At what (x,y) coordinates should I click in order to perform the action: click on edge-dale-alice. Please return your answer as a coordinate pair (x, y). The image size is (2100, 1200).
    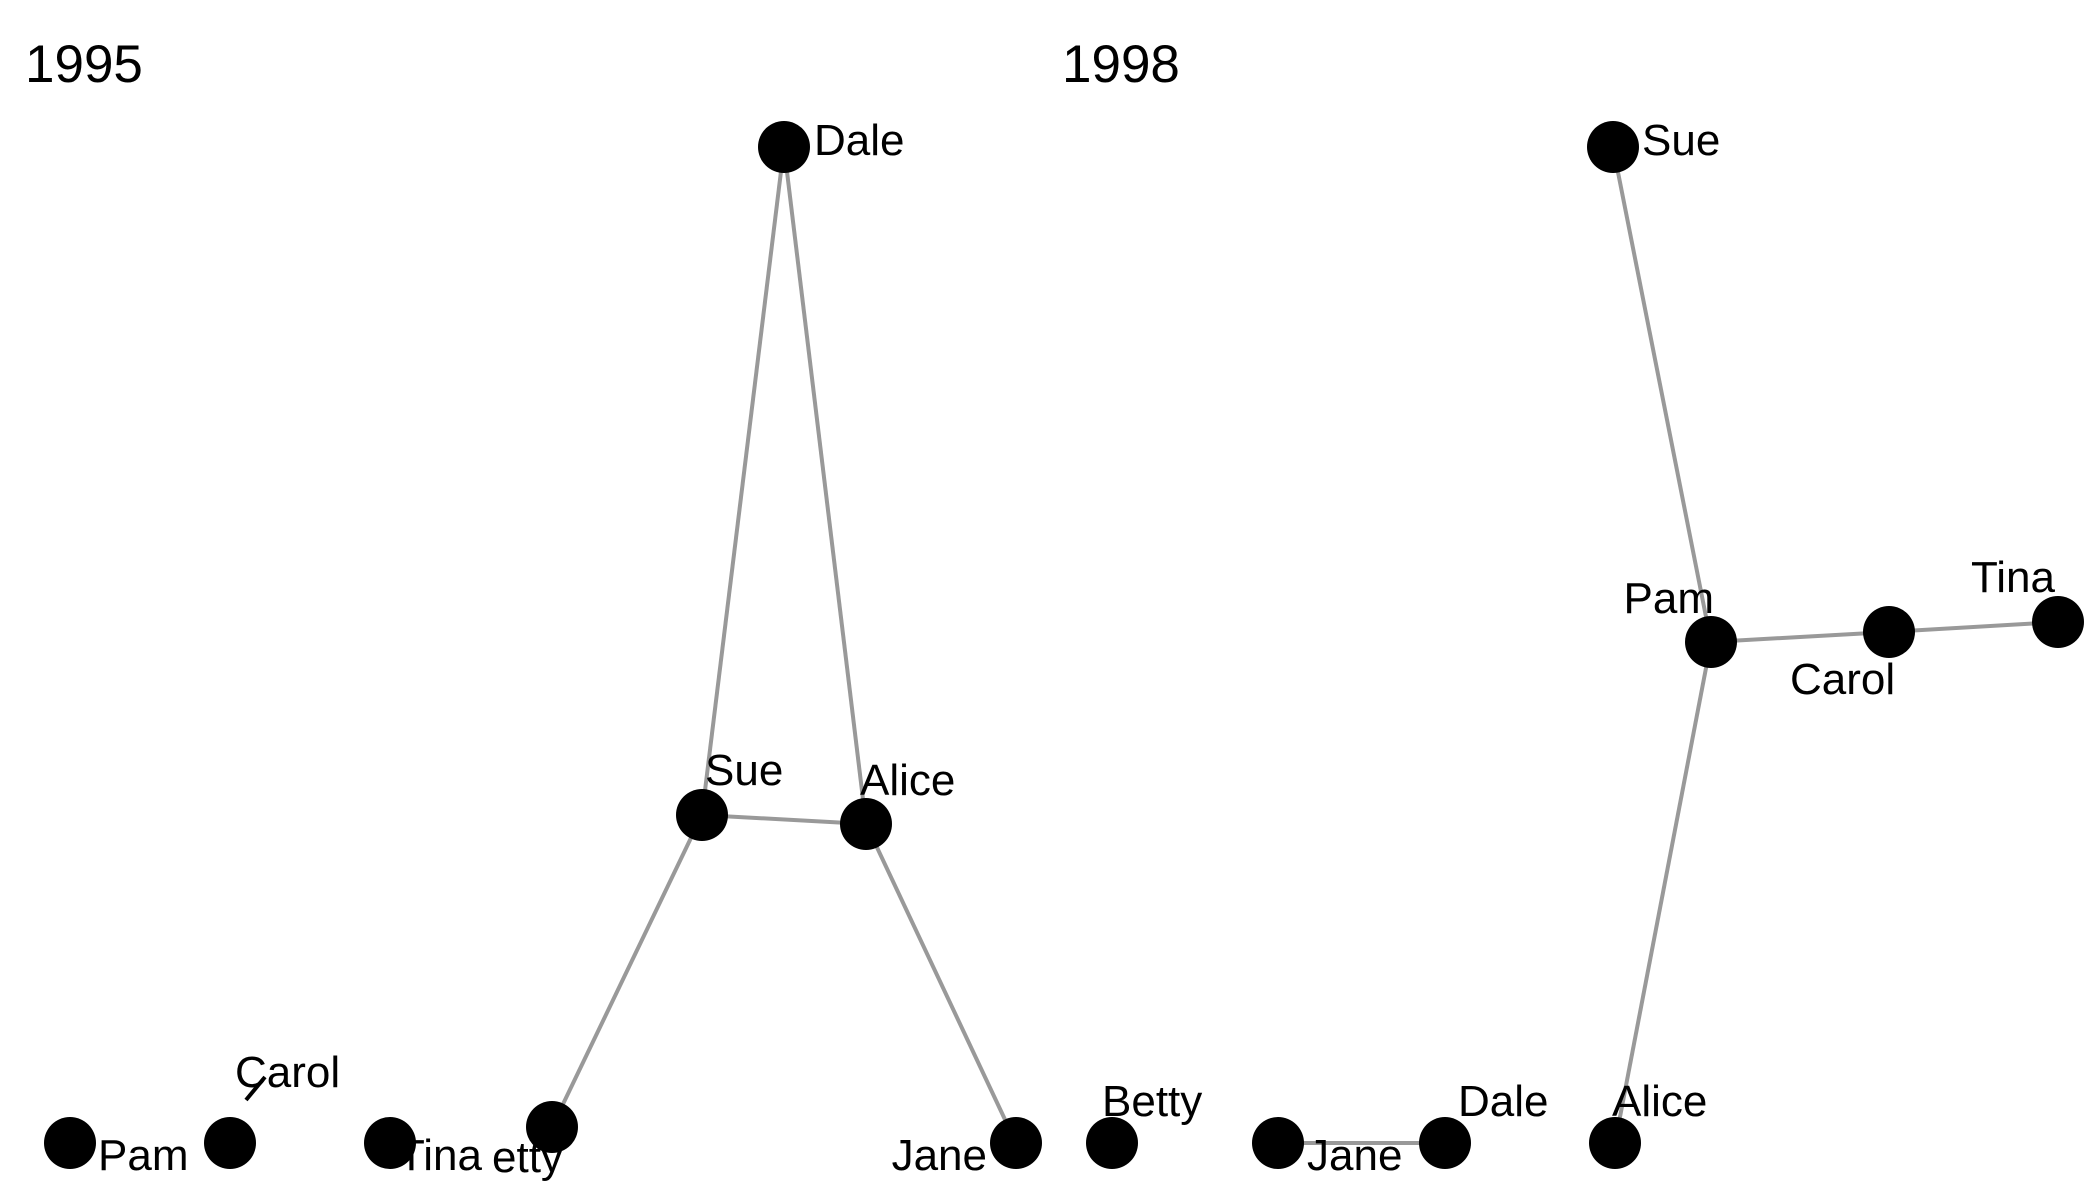
    Looking at the image, I should click on (825, 485).